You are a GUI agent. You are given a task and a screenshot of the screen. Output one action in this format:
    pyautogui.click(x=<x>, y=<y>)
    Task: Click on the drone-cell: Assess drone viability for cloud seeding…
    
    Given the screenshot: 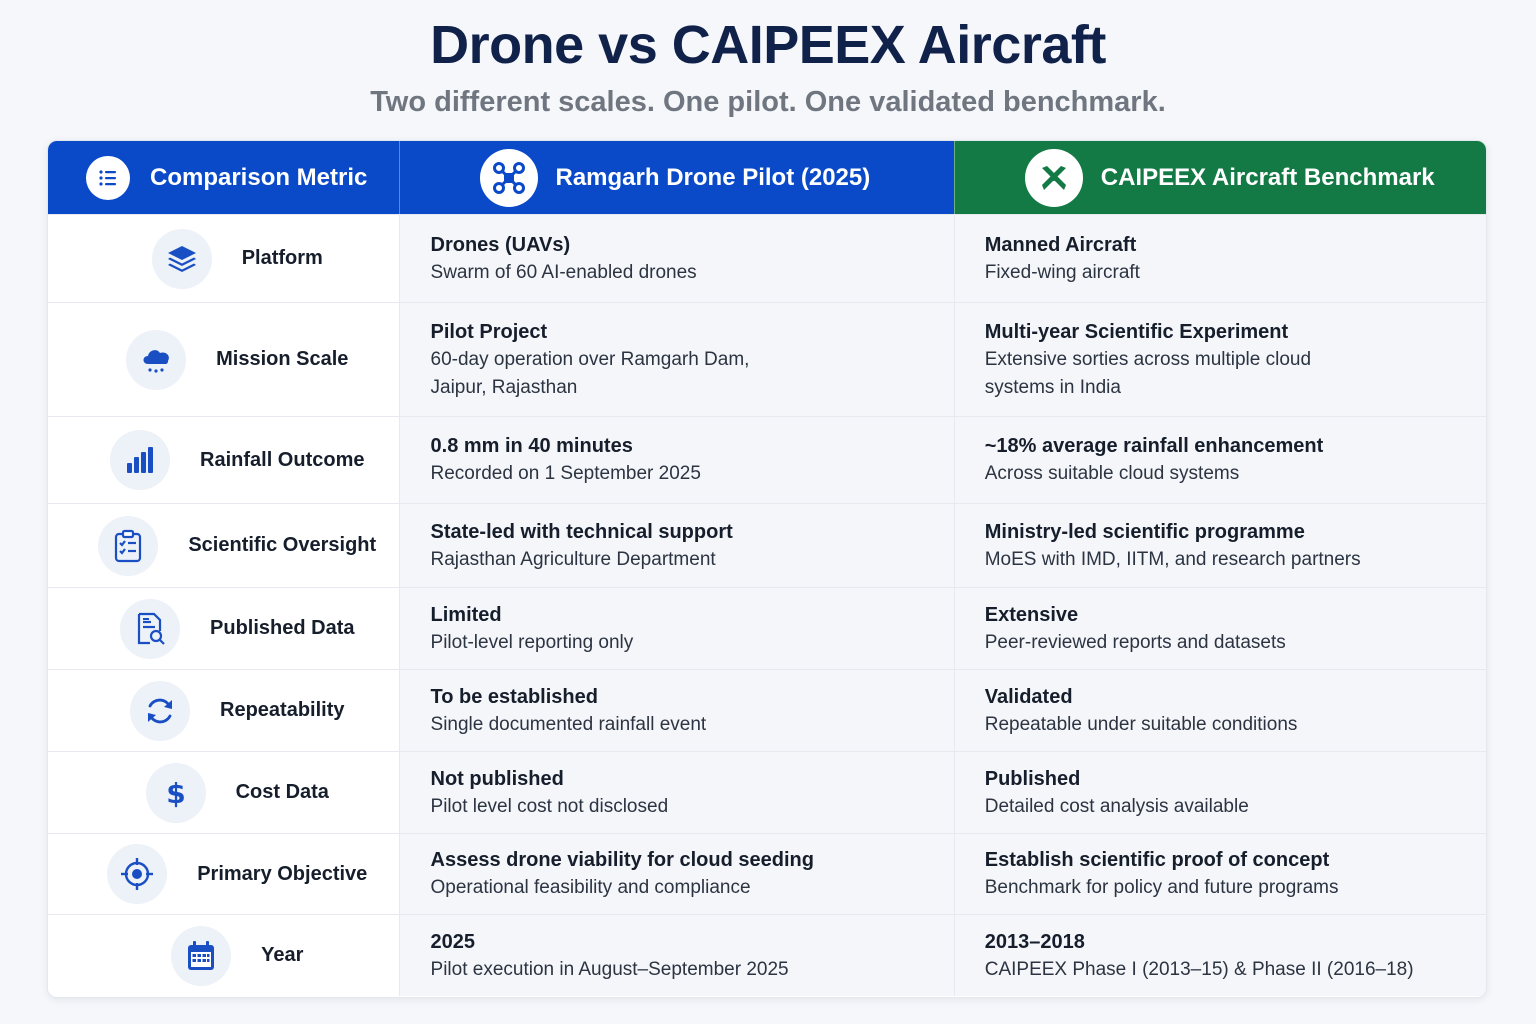 What is the action you would take?
    pyautogui.click(x=676, y=874)
    